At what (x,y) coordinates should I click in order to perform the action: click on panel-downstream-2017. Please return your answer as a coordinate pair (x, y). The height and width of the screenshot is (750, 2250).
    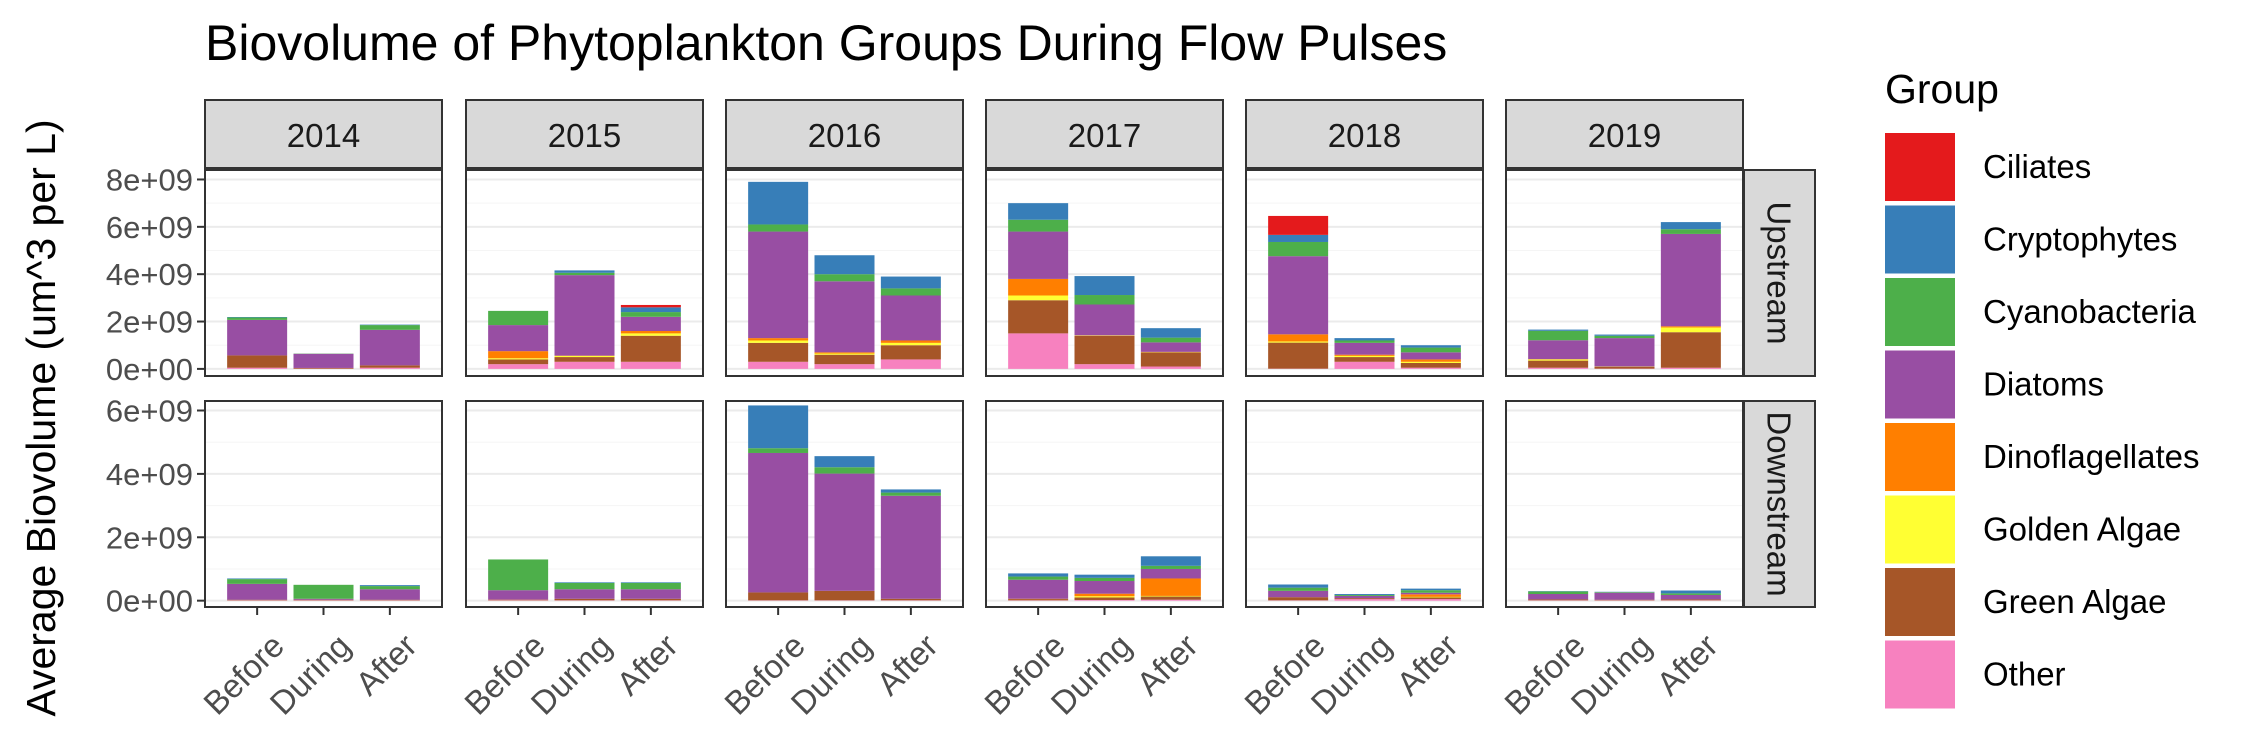
    Looking at the image, I should click on (1104, 504).